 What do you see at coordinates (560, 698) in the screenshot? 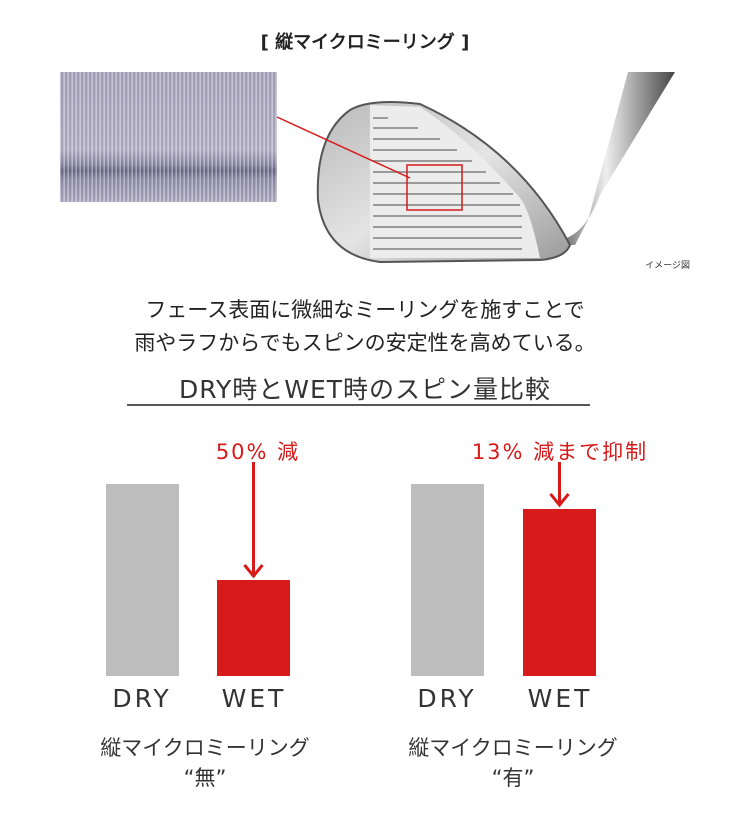
I see `chart2-label-wet: WET` at bounding box center [560, 698].